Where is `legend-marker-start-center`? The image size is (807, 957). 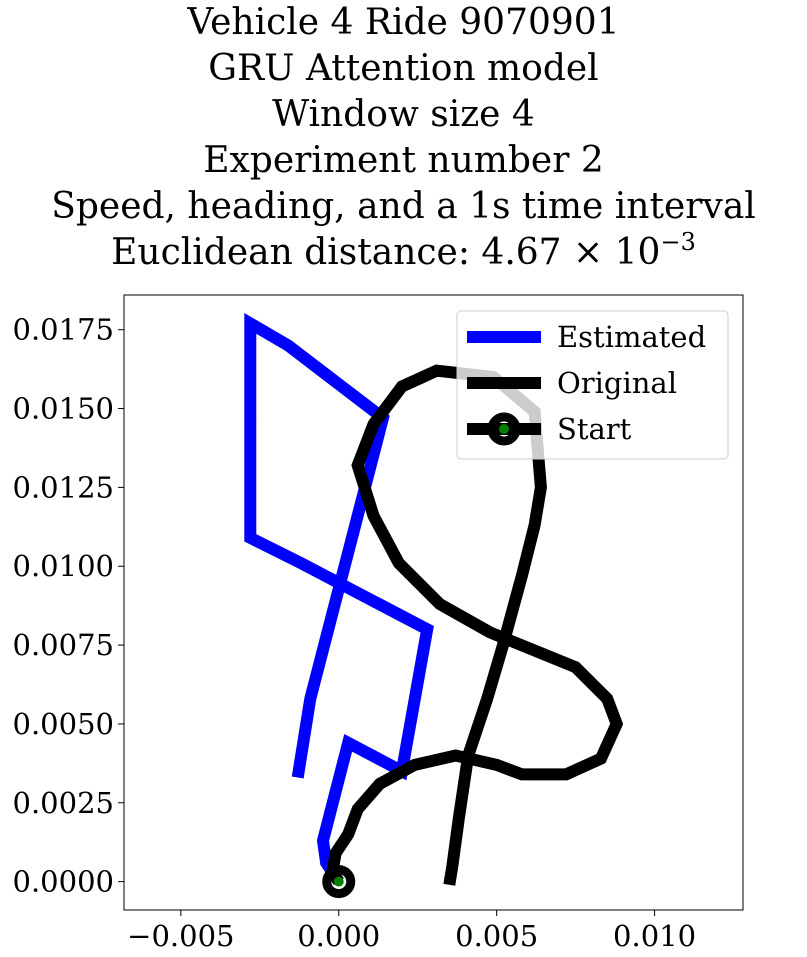
legend-marker-start-center is located at coordinates (504, 429).